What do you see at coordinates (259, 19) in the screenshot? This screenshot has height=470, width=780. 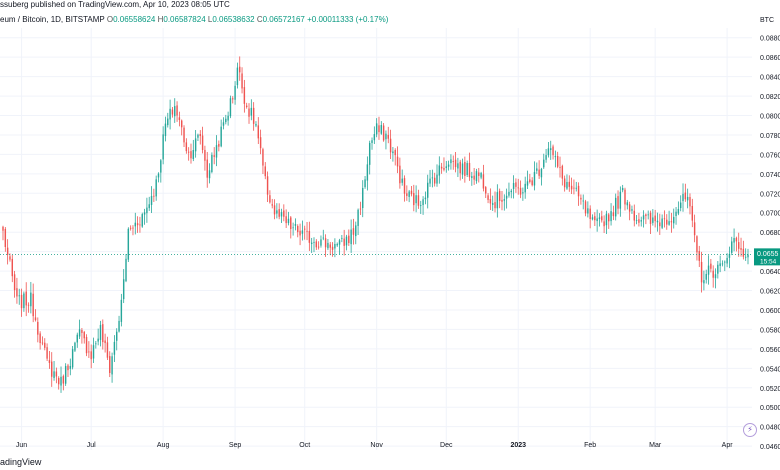 I see `close-label: C` at bounding box center [259, 19].